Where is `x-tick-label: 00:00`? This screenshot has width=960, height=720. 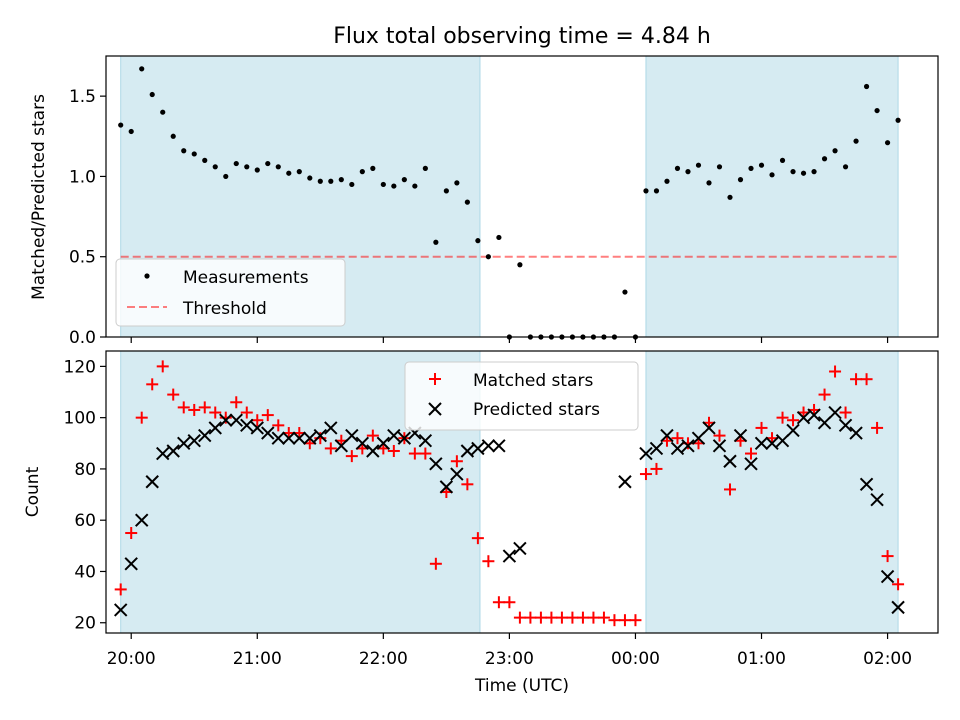 x-tick-label: 00:00 is located at coordinates (635, 659).